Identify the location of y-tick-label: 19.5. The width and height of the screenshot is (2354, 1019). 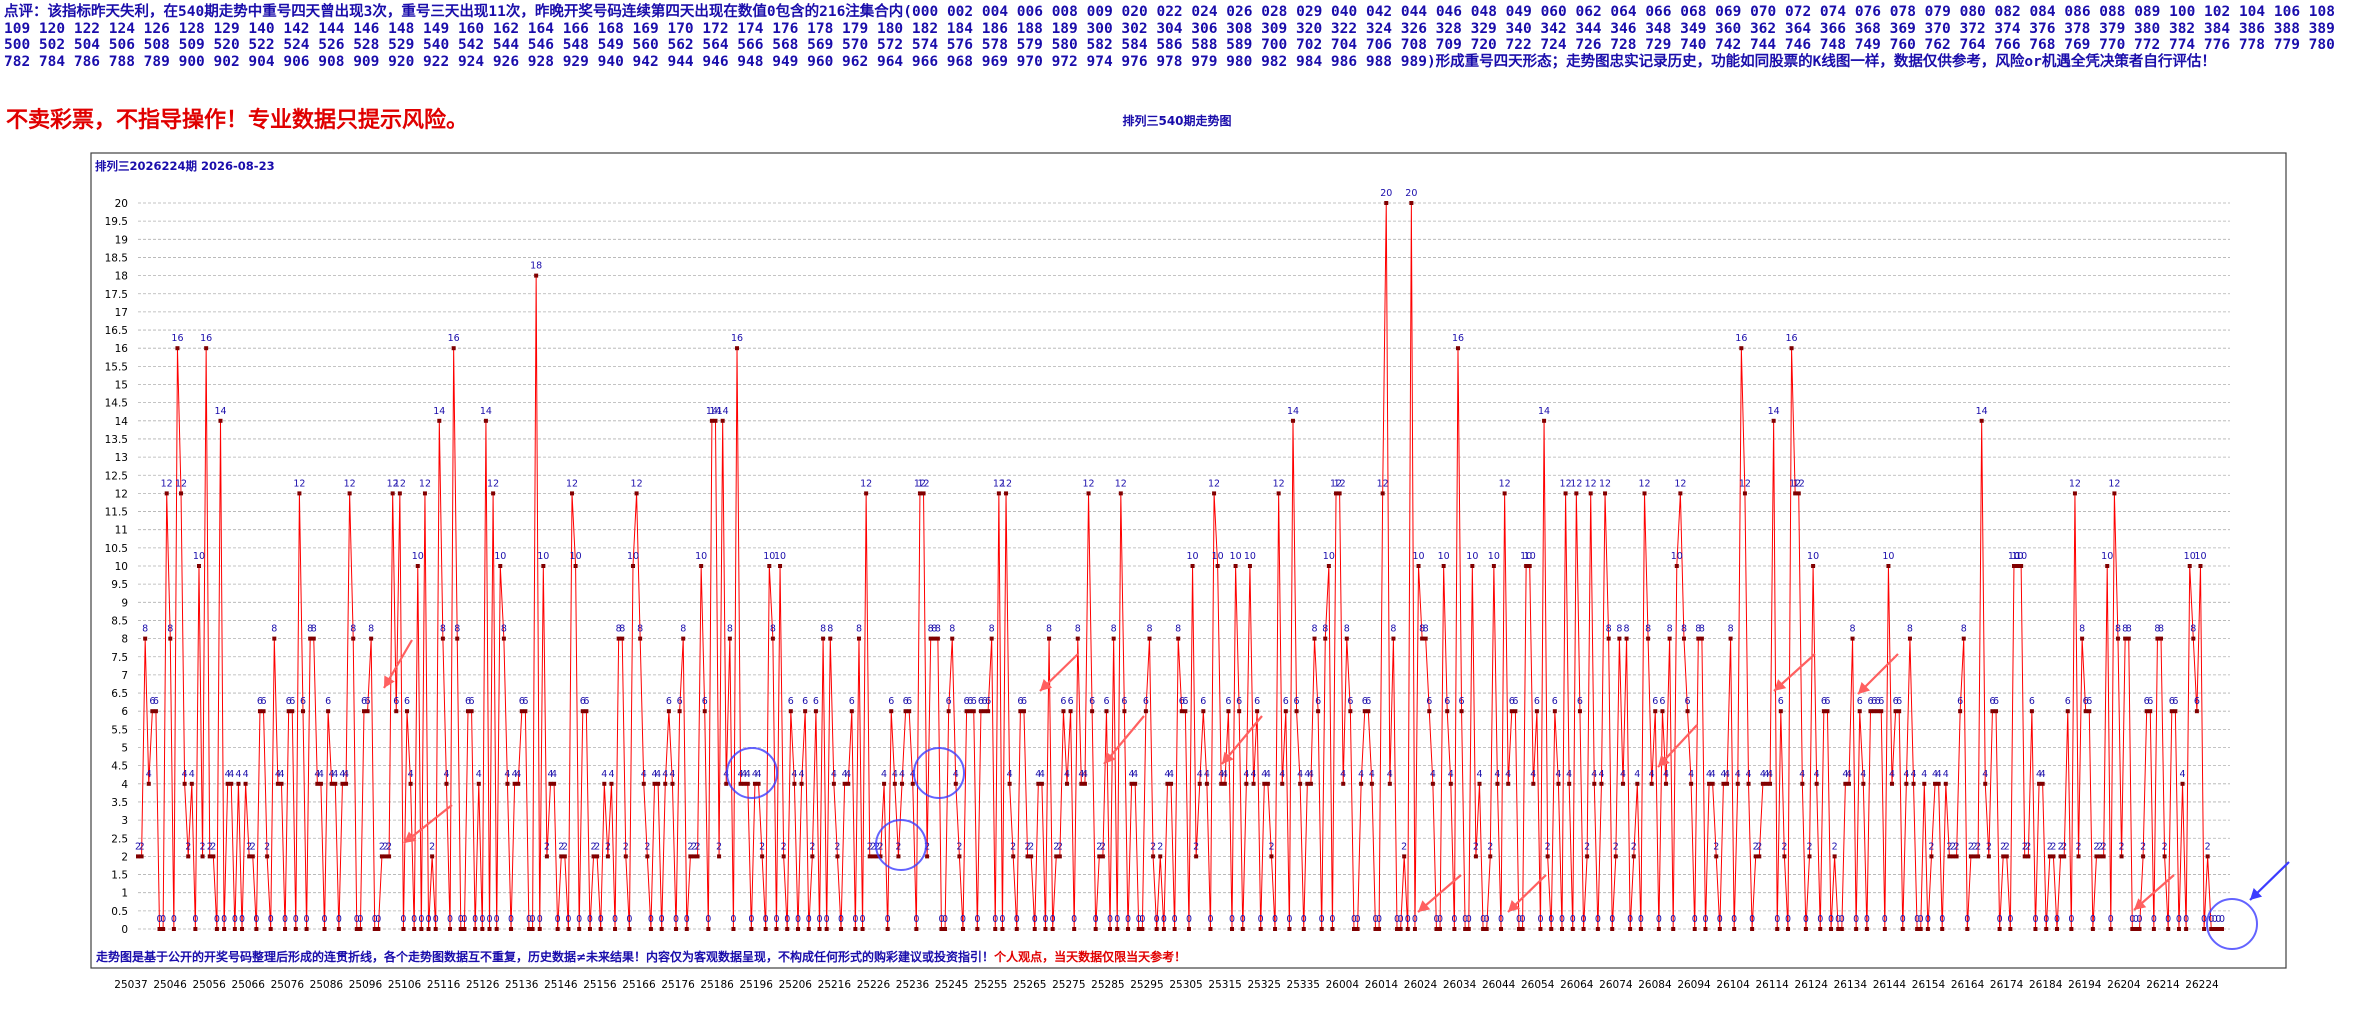
(116, 222).